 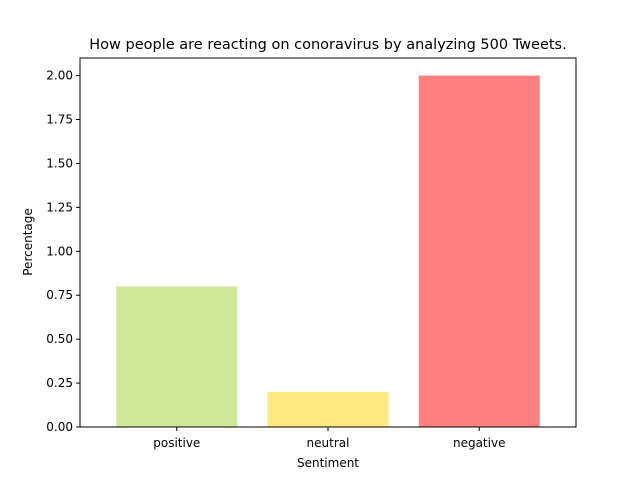 What do you see at coordinates (59, 427) in the screenshot?
I see `y-tick-label: 0.00` at bounding box center [59, 427].